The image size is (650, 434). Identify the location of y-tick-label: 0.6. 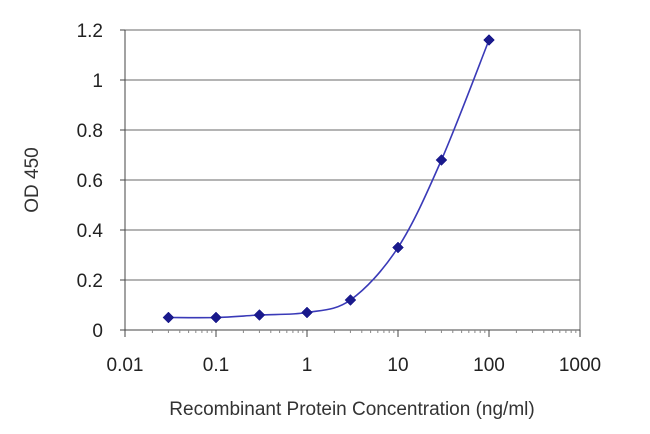
(90, 181).